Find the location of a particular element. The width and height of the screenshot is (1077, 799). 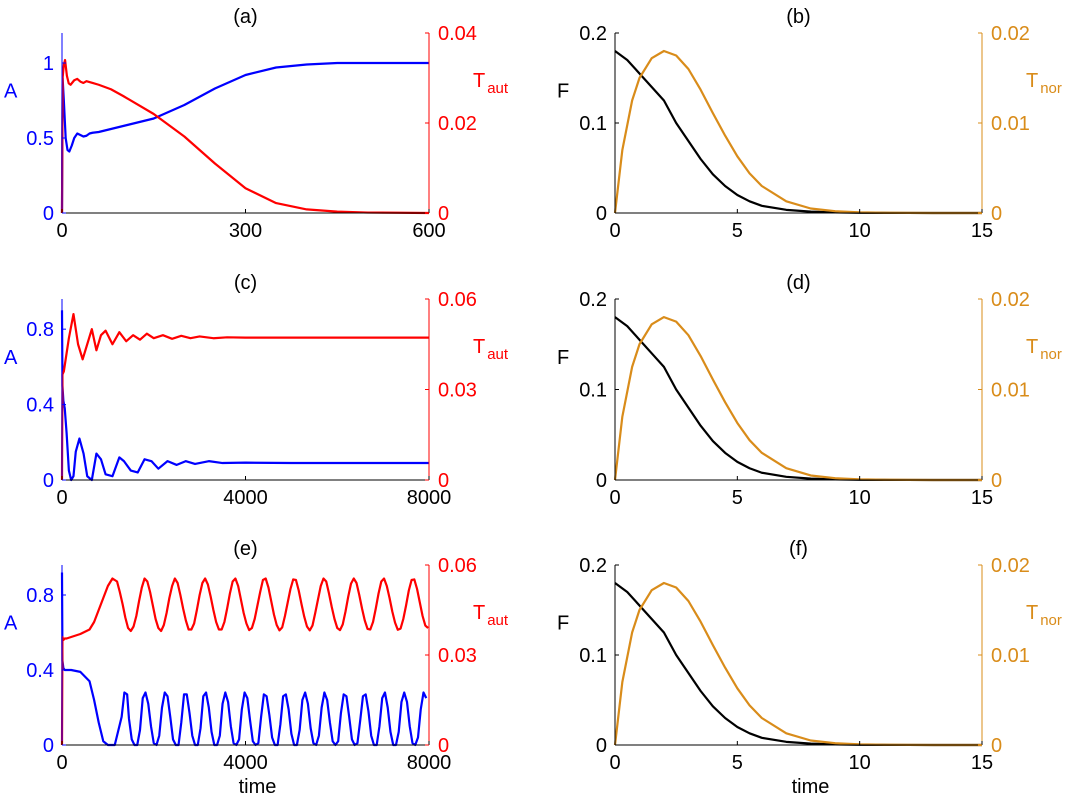

panel-title: (c) is located at coordinates (245, 283).